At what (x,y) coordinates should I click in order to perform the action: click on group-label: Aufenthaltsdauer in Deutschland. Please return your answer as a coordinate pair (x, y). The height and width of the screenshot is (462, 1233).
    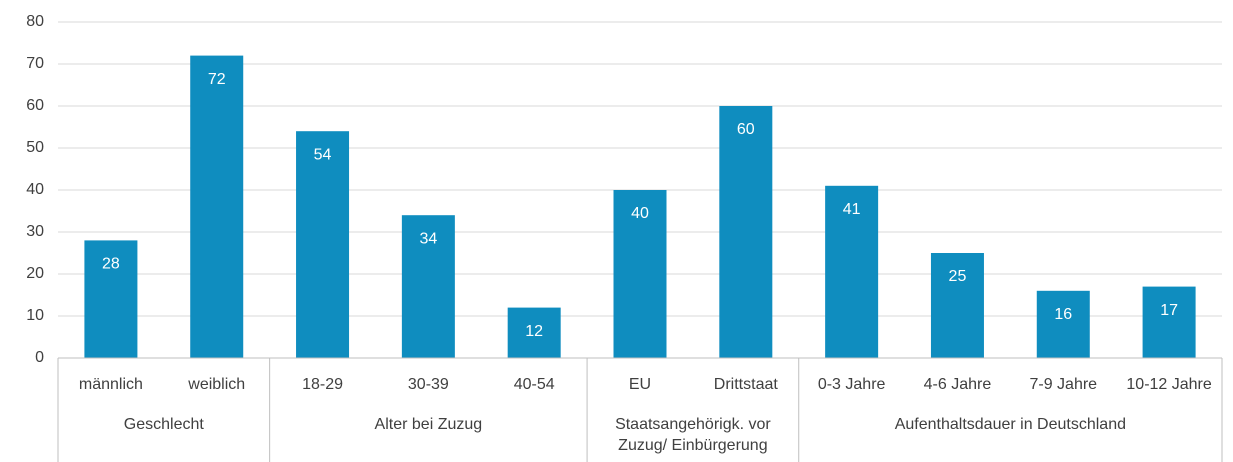
    Looking at the image, I should click on (1010, 424).